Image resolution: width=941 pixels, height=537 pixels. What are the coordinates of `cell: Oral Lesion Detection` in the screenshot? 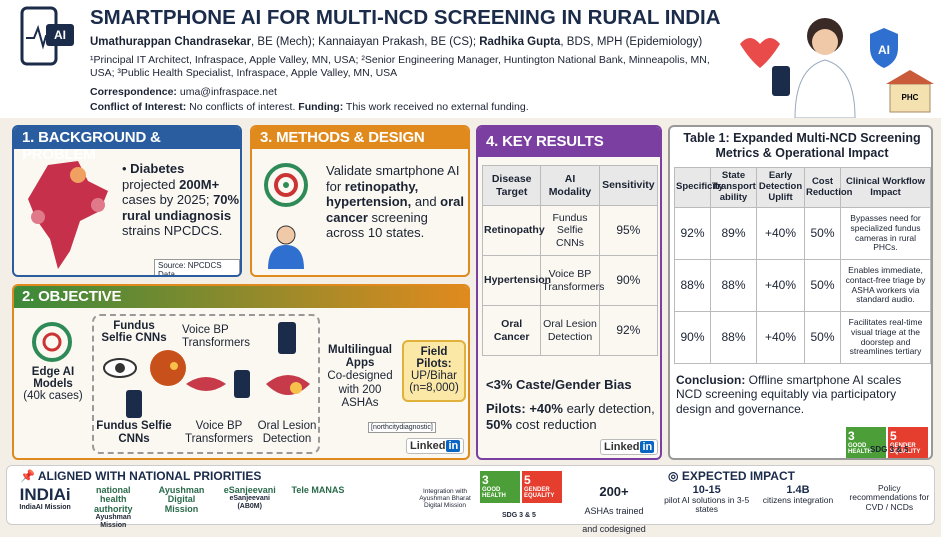 It's located at (570, 330).